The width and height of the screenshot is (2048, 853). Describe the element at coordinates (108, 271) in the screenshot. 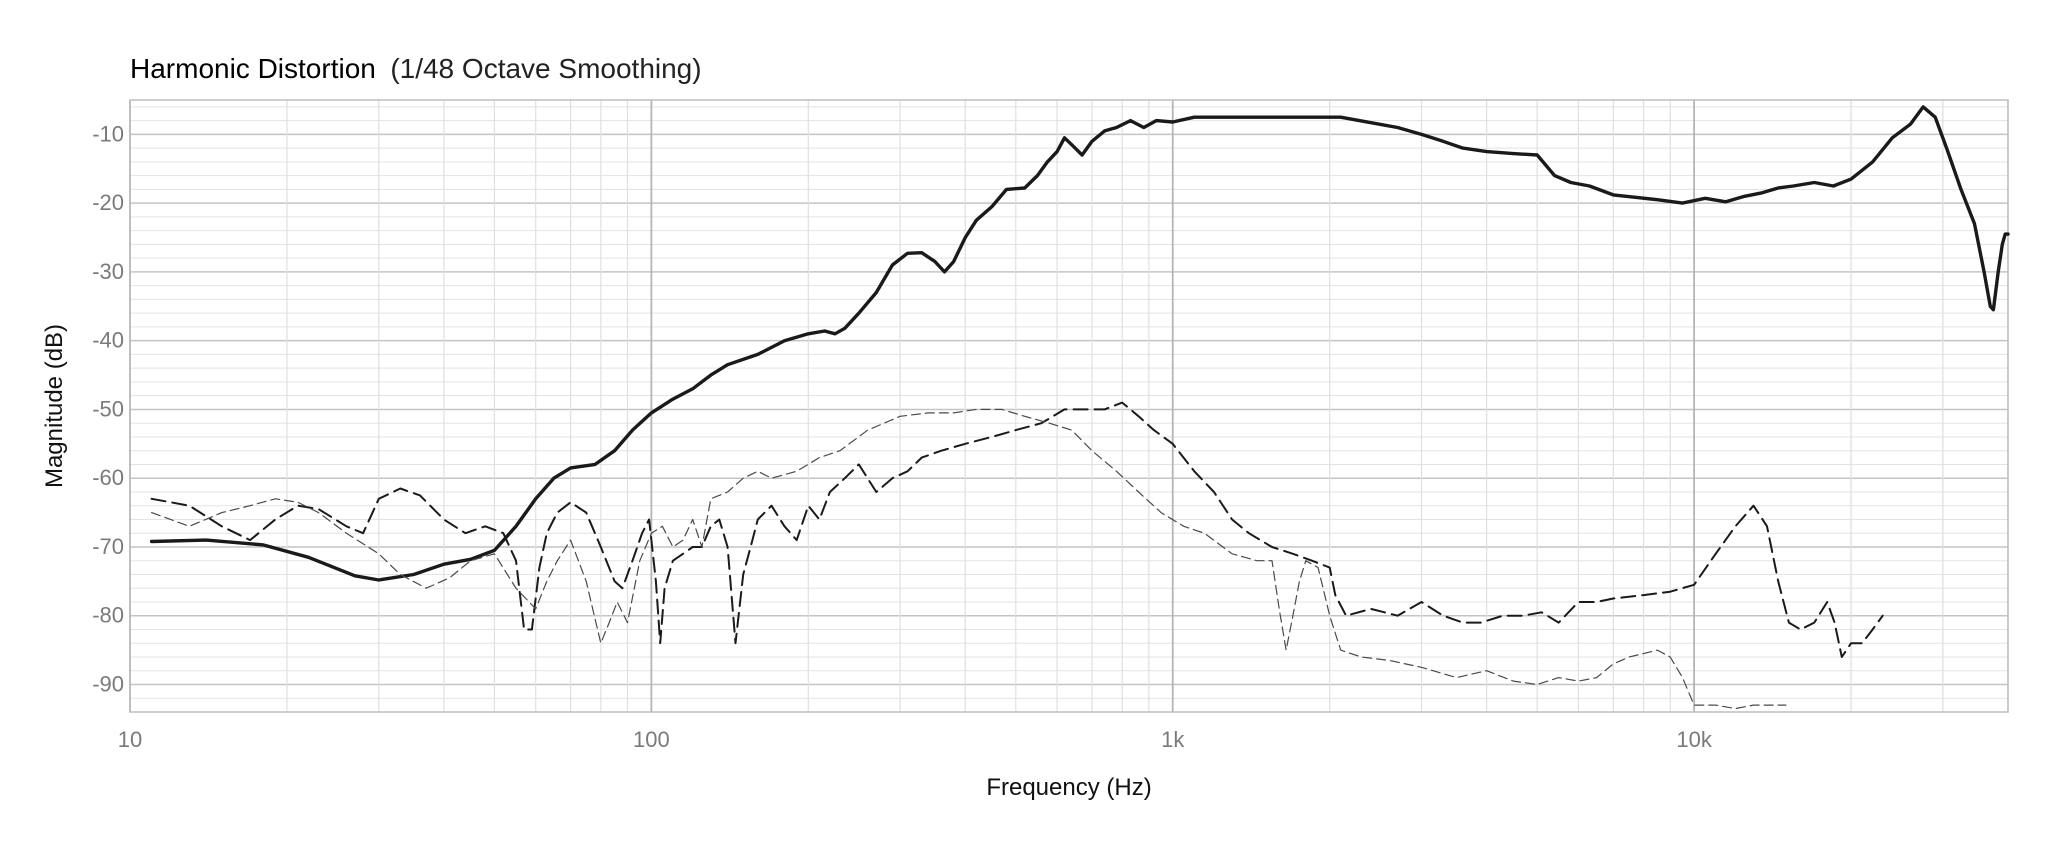

I see `y-tick-label: -30` at that location.